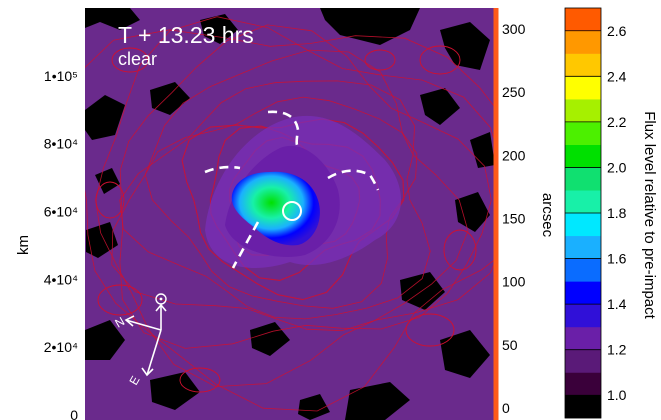 The height and width of the screenshot is (420, 661). What do you see at coordinates (186, 35) in the screenshot?
I see `chart-title: T + 13.23 hrs` at bounding box center [186, 35].